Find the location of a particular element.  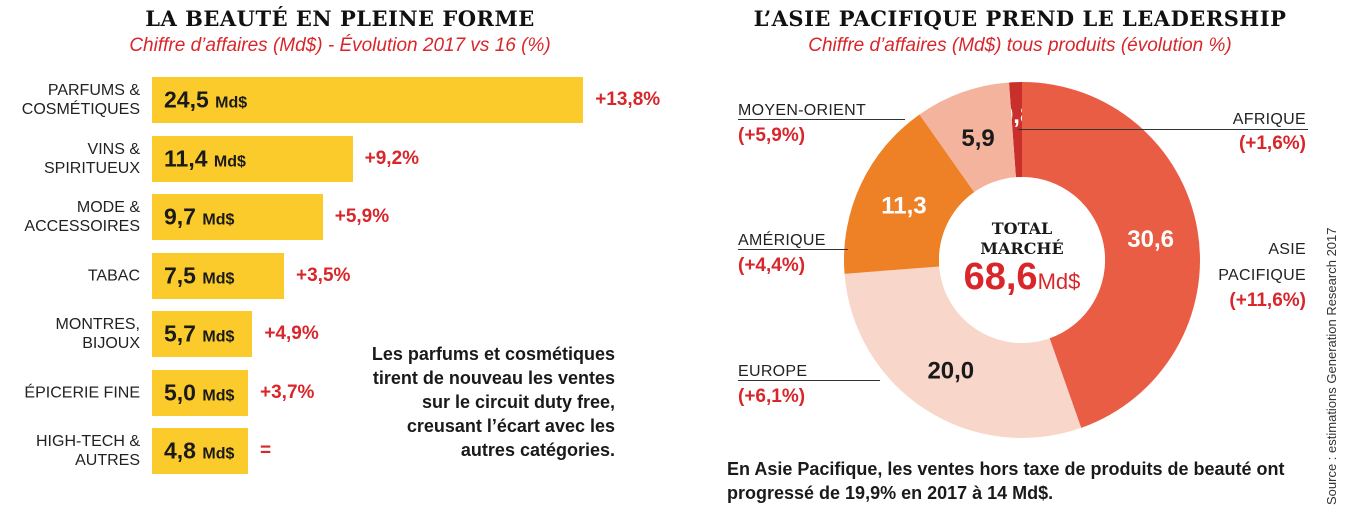

left-chart-title: LA BEAUTÉ EN PLEINE FORME is located at coordinates (340, 18).